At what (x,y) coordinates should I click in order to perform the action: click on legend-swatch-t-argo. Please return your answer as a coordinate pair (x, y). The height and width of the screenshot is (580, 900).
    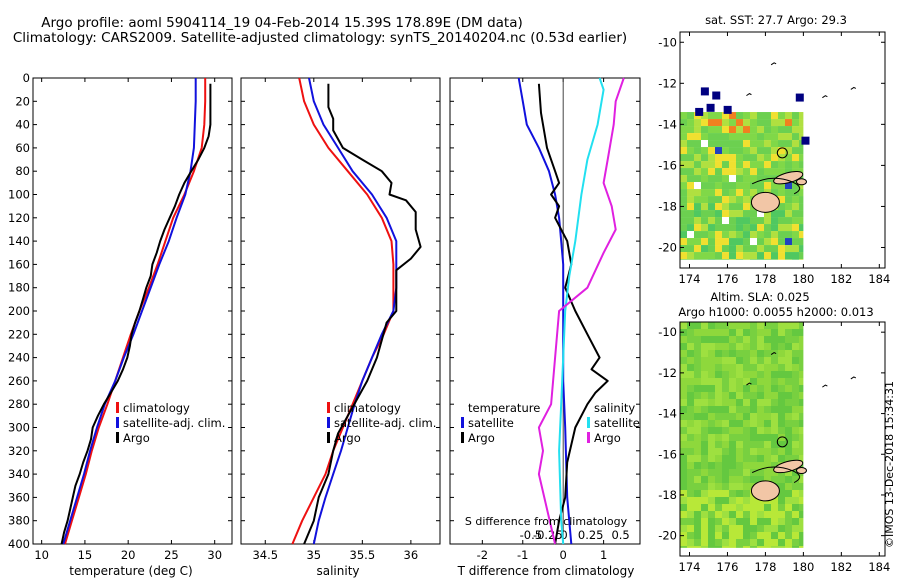
    Looking at the image, I should click on (462, 437).